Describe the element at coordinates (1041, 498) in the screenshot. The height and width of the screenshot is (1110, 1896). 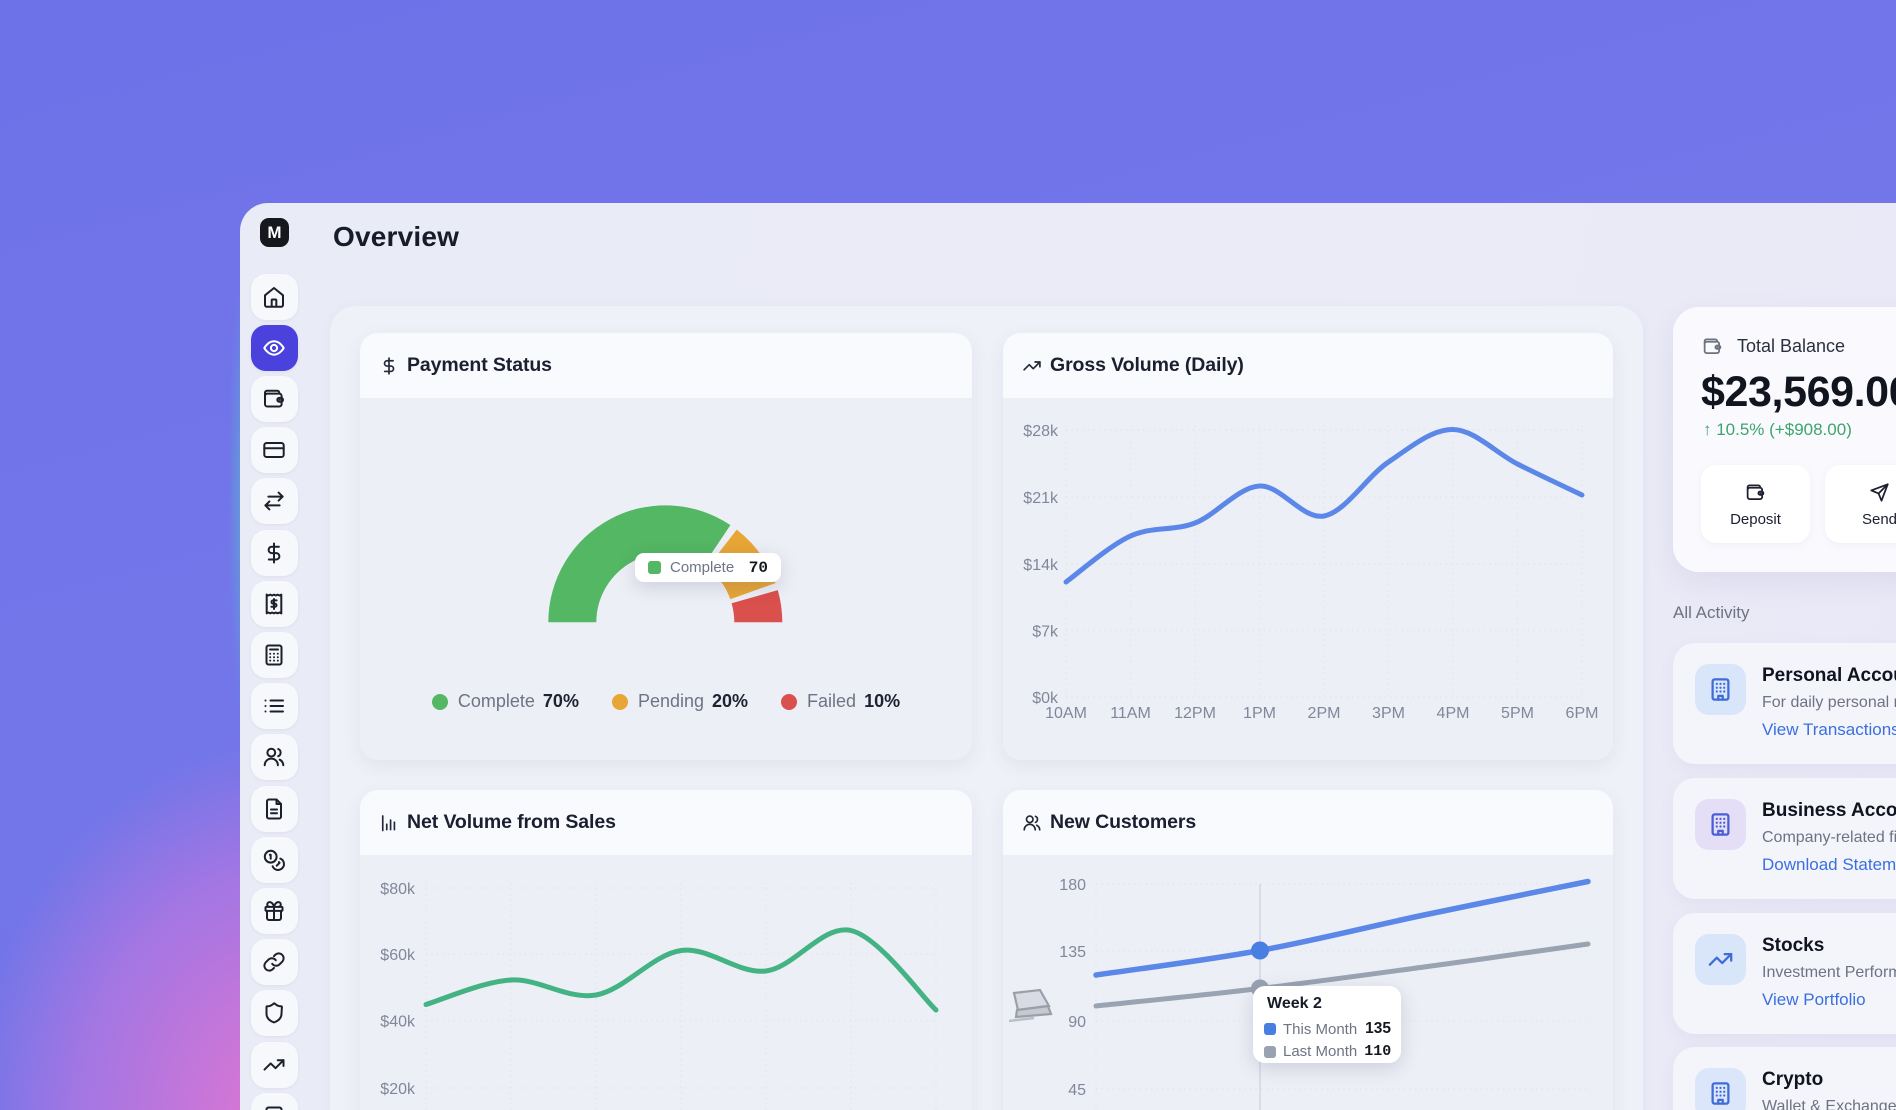
I see `svg-text: $21k` at that location.